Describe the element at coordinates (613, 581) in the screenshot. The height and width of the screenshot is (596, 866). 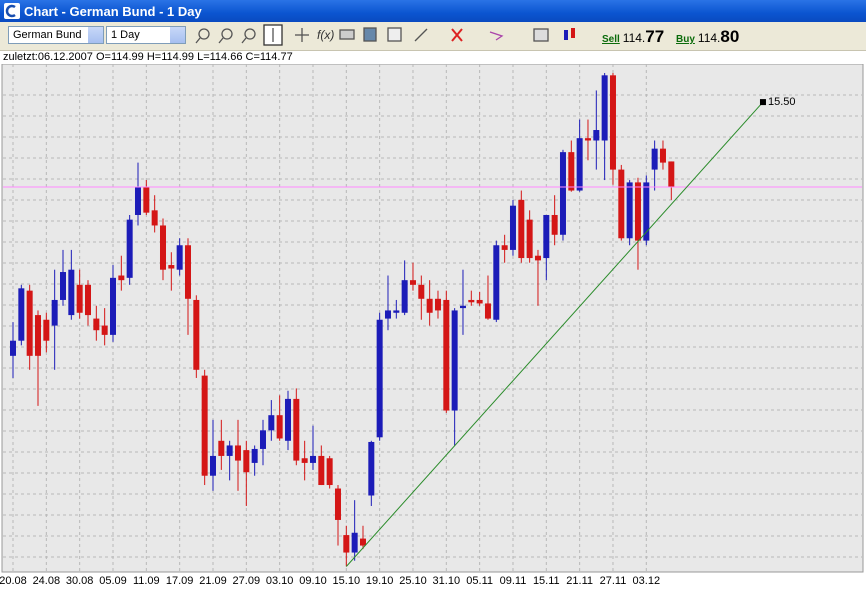
I see `x-tick-label: 27.11` at that location.